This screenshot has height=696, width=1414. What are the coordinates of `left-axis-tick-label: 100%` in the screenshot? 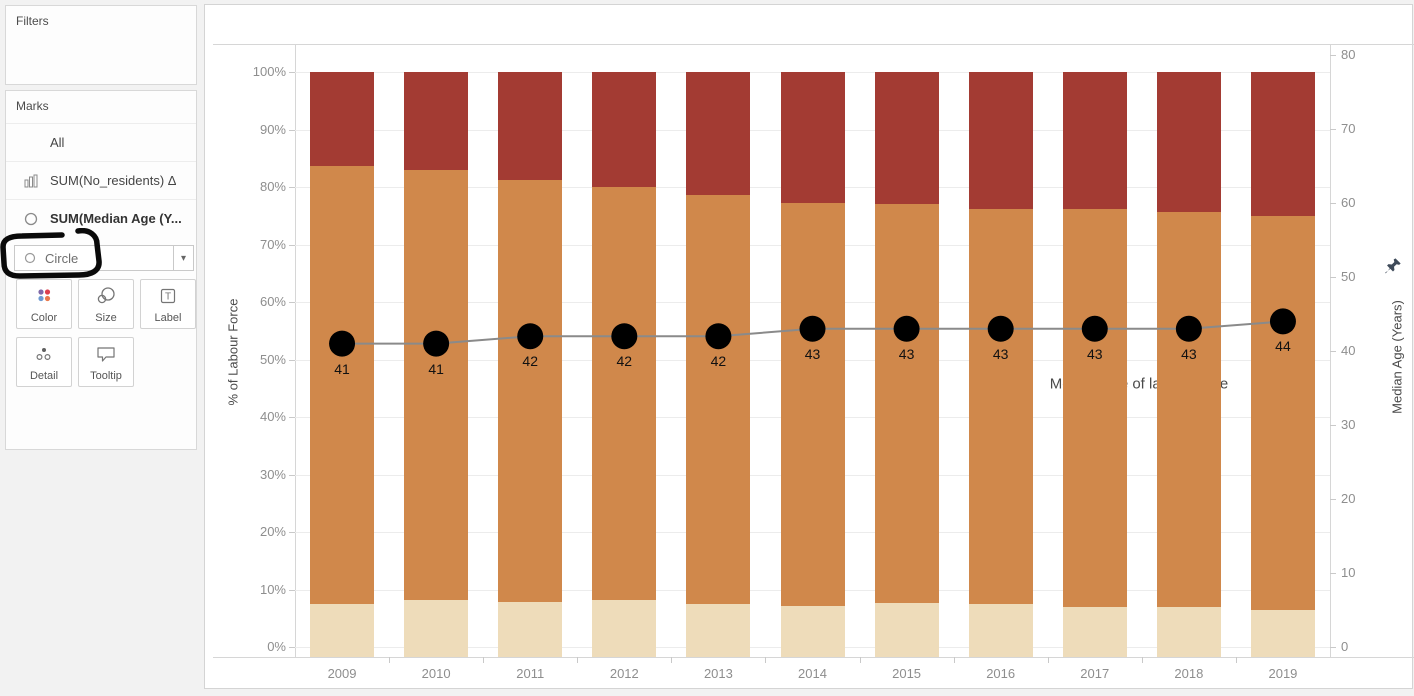 It's located at (269, 71).